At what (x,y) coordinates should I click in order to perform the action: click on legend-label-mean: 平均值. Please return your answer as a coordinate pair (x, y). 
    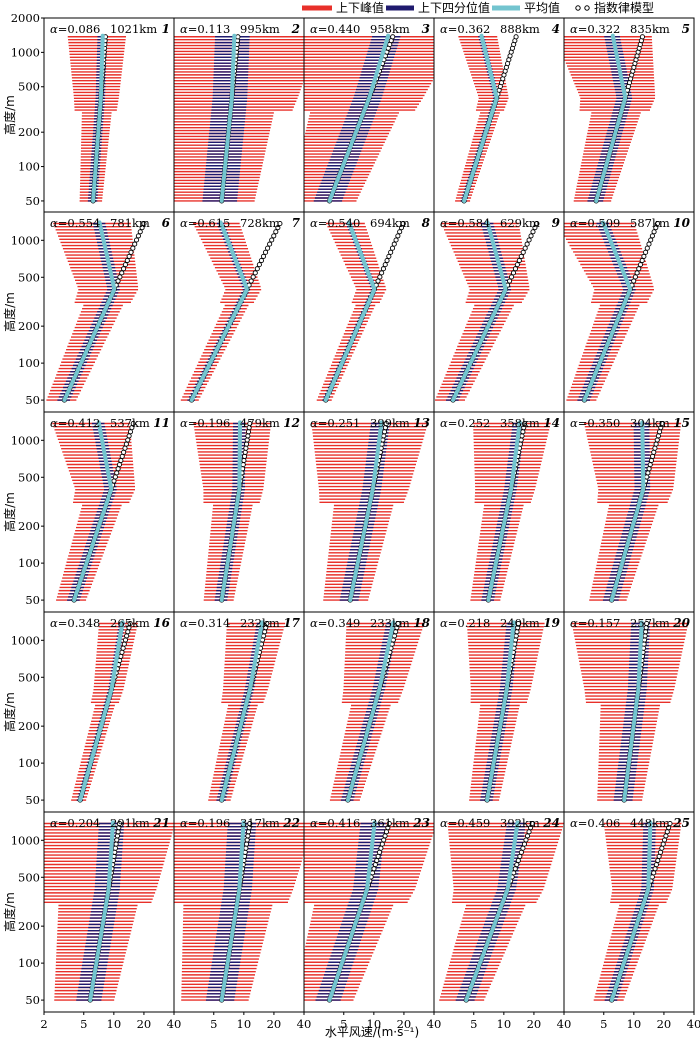
    Looking at the image, I should click on (542, 7).